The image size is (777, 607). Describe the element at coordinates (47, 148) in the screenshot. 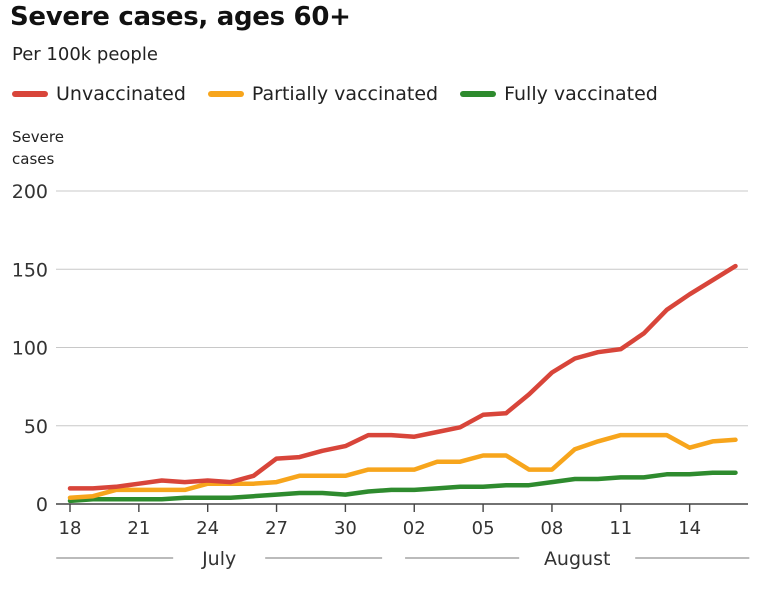

I see `y-axis-label: Severe cases` at that location.